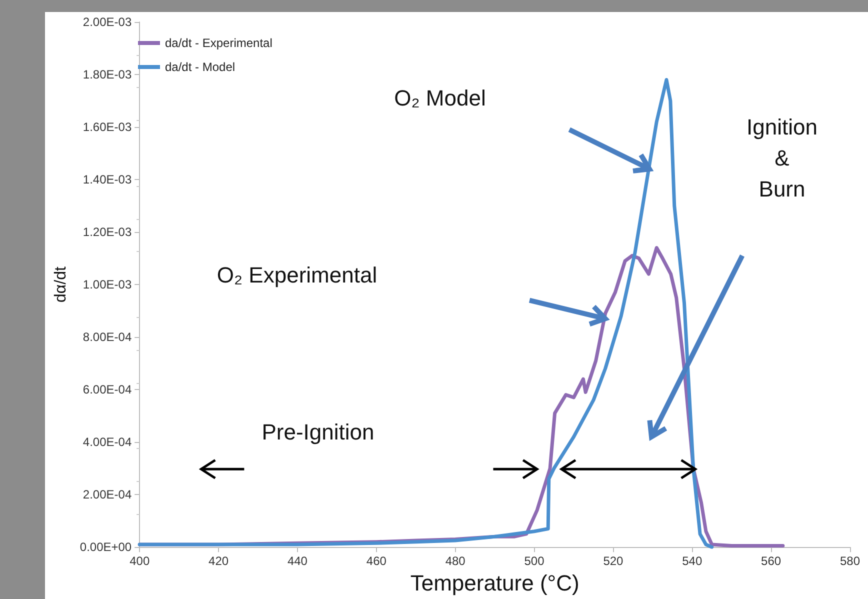 Image resolution: width=868 pixels, height=599 pixels. What do you see at coordinates (107, 22) in the screenshot?
I see `y-tick-label: 2.00E-03` at bounding box center [107, 22].